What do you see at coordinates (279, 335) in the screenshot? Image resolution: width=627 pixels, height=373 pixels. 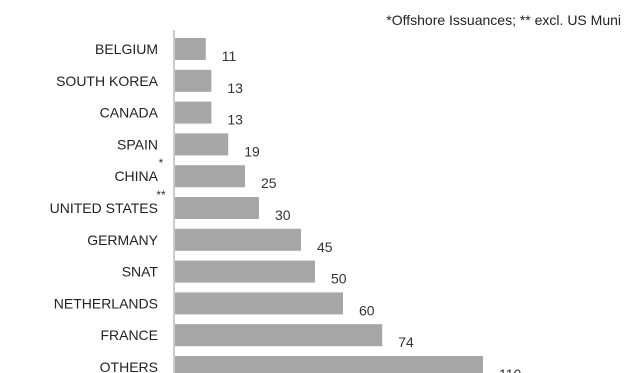 I see `bar-france` at bounding box center [279, 335].